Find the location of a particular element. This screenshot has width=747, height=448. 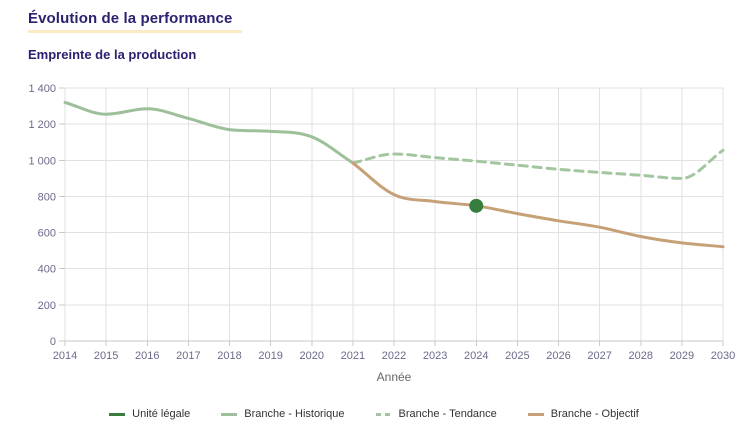

legend-label: Branche - Tendance is located at coordinates (447, 414).